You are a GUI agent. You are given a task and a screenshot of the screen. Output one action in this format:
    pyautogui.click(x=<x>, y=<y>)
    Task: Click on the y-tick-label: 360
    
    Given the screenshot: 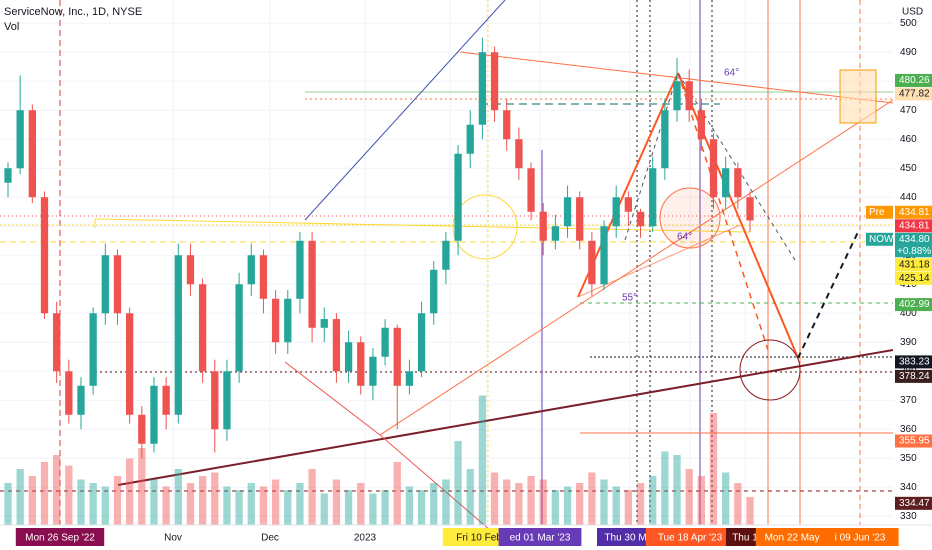 What is the action you would take?
    pyautogui.click(x=908, y=429)
    